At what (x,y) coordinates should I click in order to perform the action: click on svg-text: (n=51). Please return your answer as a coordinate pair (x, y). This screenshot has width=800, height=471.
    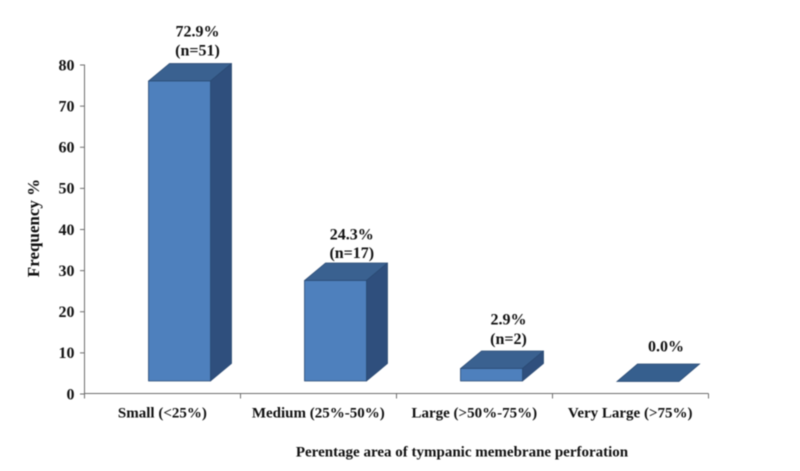
    Looking at the image, I should click on (197, 51).